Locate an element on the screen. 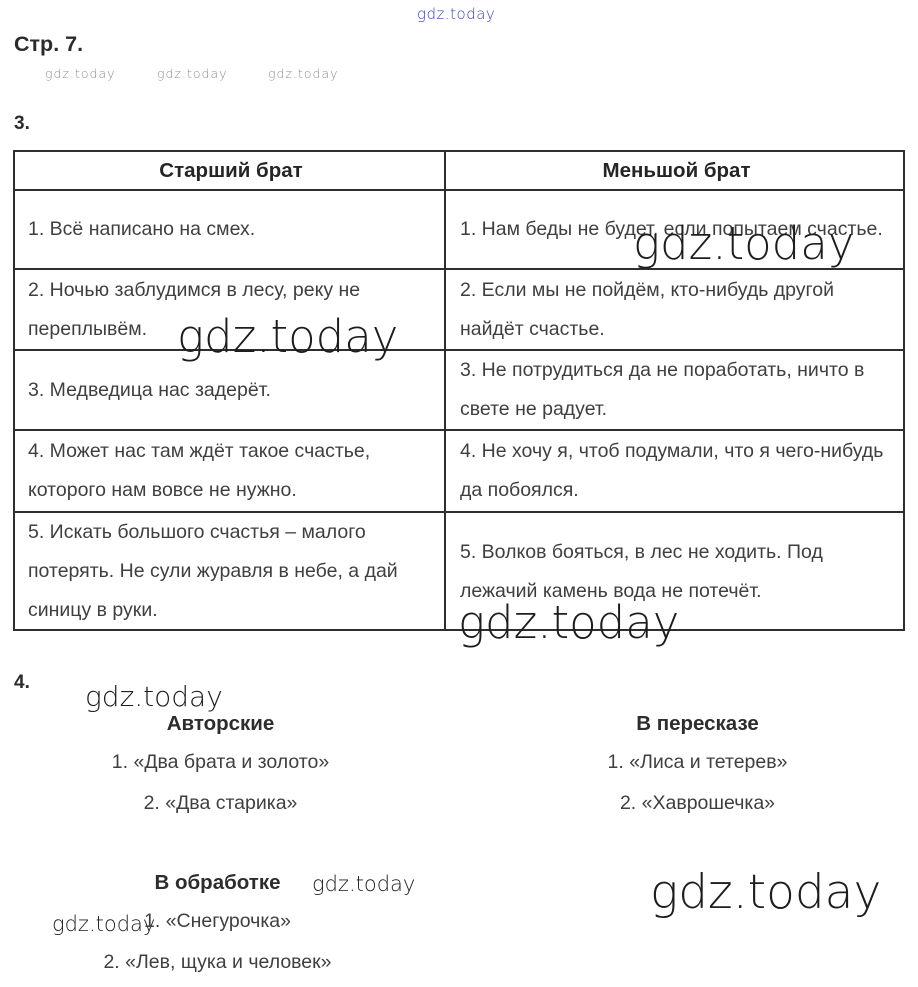 Image resolution: width=918 pixels, height=987 pixels. watermark-small-2: gdz.today is located at coordinates (192, 73).